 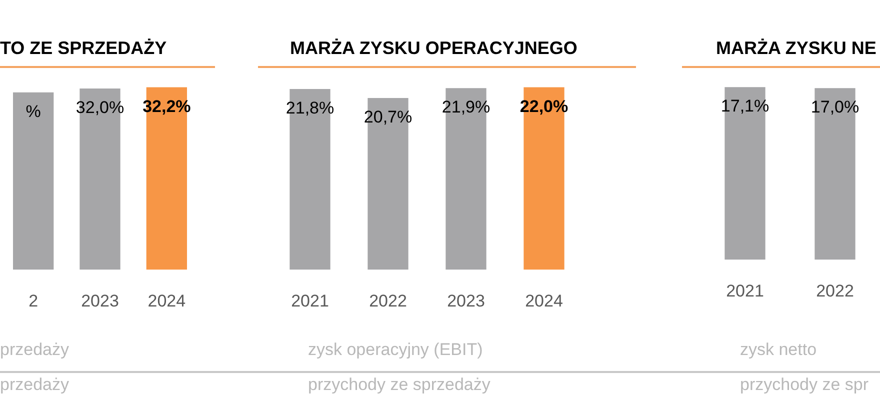 What do you see at coordinates (33, 111) in the screenshot?
I see `data-label: %` at bounding box center [33, 111].